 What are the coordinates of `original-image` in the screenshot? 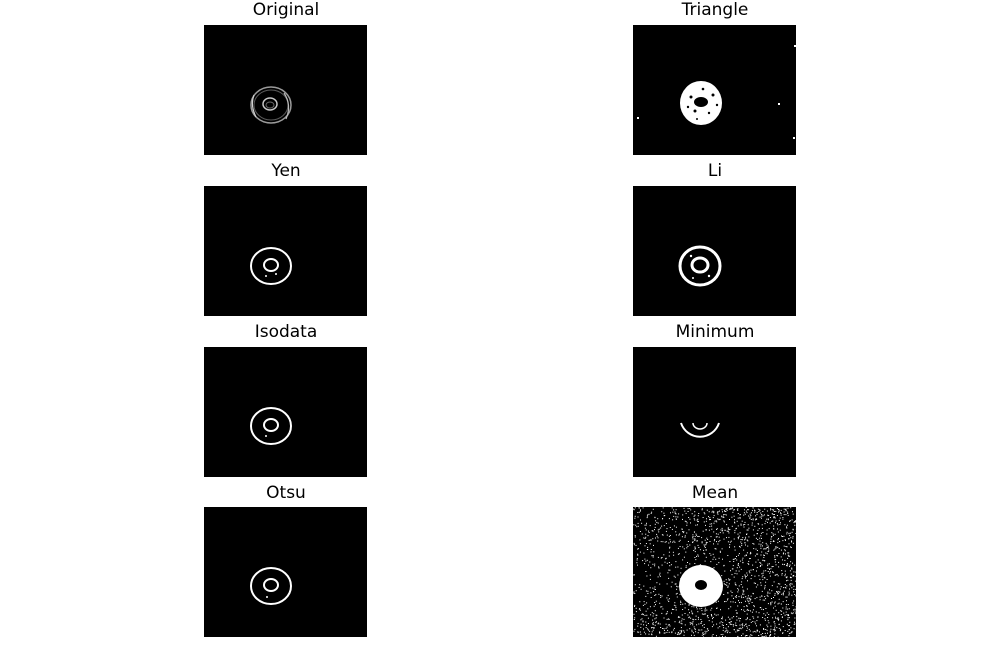 It's located at (285, 90).